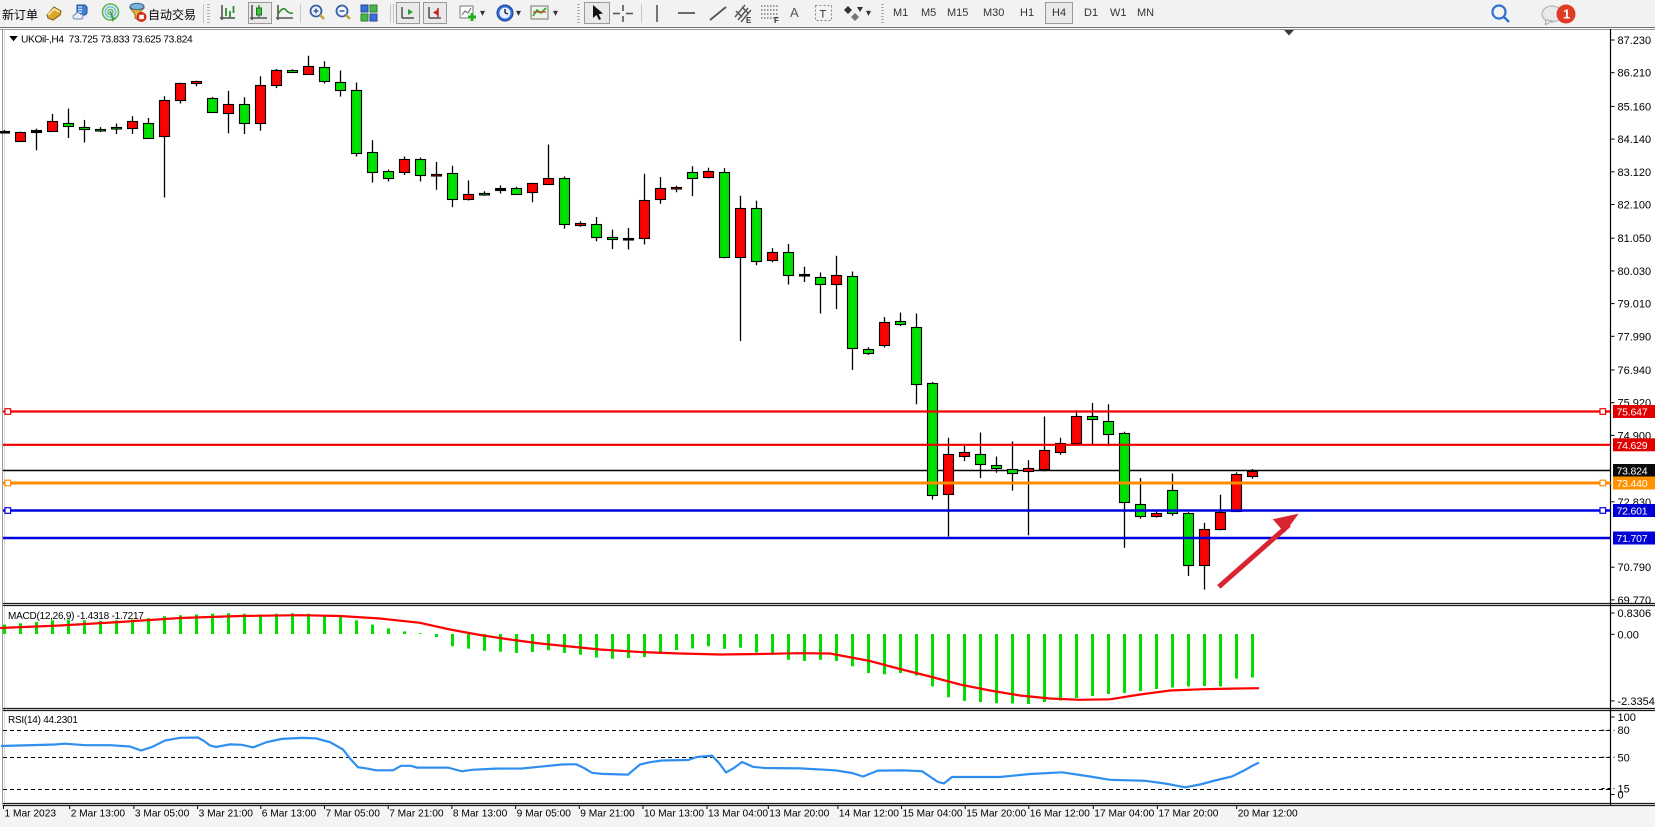 This screenshot has width=1655, height=827. What do you see at coordinates (1566, 14) in the screenshot?
I see `svg-text: 1` at bounding box center [1566, 14].